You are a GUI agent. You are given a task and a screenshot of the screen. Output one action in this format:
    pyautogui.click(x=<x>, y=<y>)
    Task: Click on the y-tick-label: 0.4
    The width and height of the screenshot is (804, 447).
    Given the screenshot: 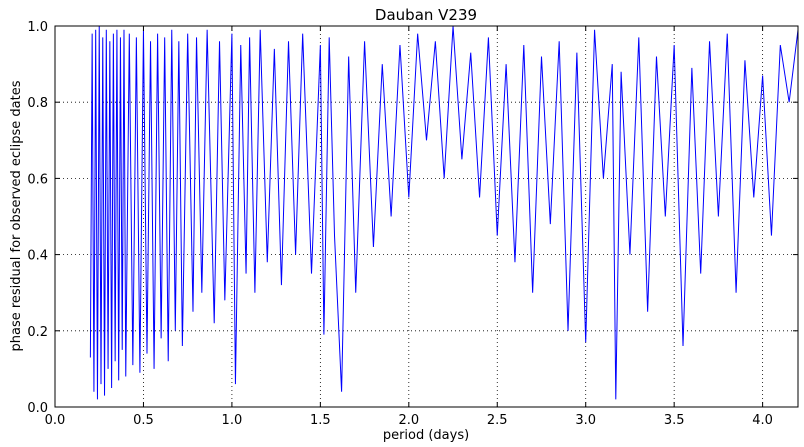 What is the action you would take?
    pyautogui.click(x=37, y=256)
    